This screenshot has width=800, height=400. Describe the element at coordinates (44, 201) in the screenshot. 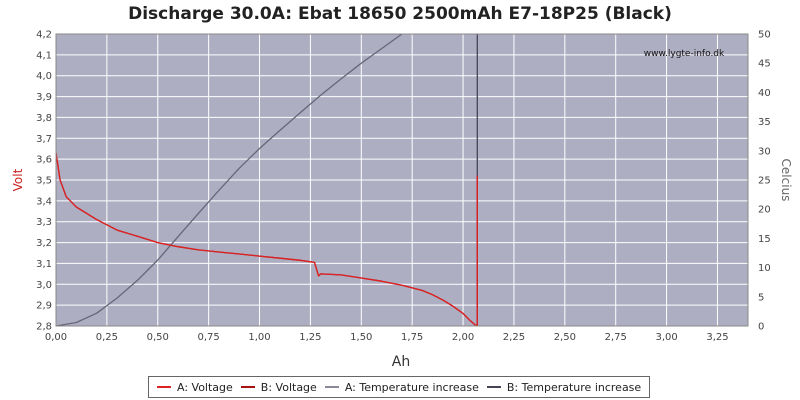

I see `y-tick-label: 3,4` at that location.